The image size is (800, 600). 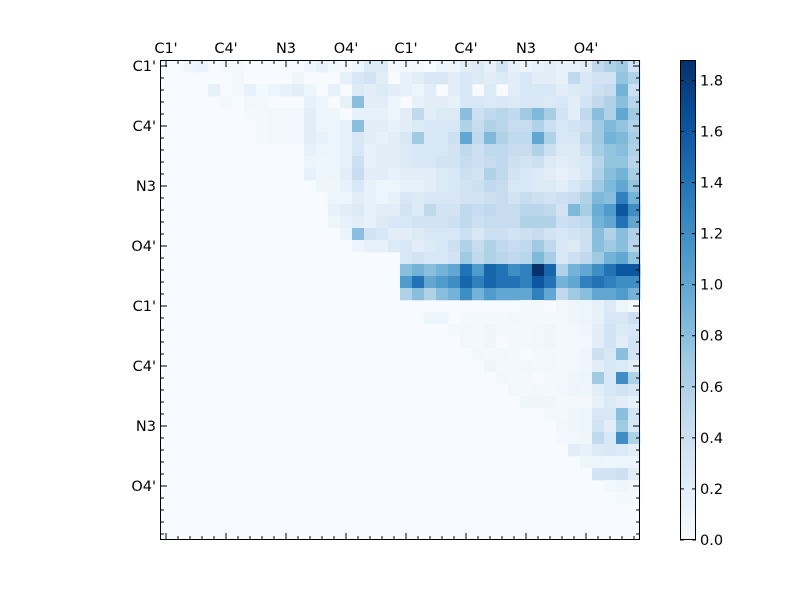 I want to click on colorbar-tick-label: 0.0, so click(x=711, y=541).